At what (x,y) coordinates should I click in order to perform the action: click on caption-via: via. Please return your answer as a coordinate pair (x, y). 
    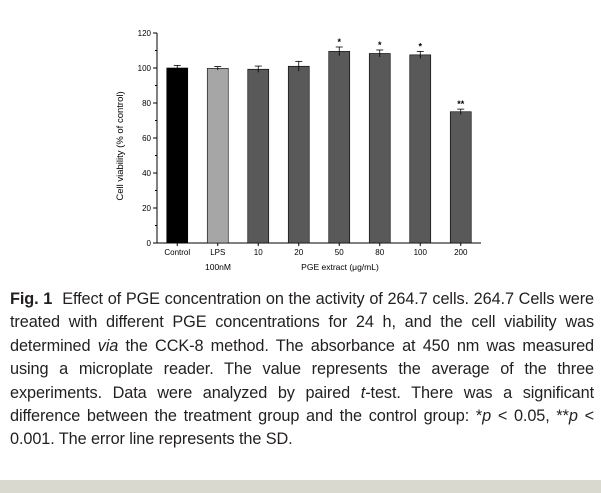
    Looking at the image, I should click on (108, 345).